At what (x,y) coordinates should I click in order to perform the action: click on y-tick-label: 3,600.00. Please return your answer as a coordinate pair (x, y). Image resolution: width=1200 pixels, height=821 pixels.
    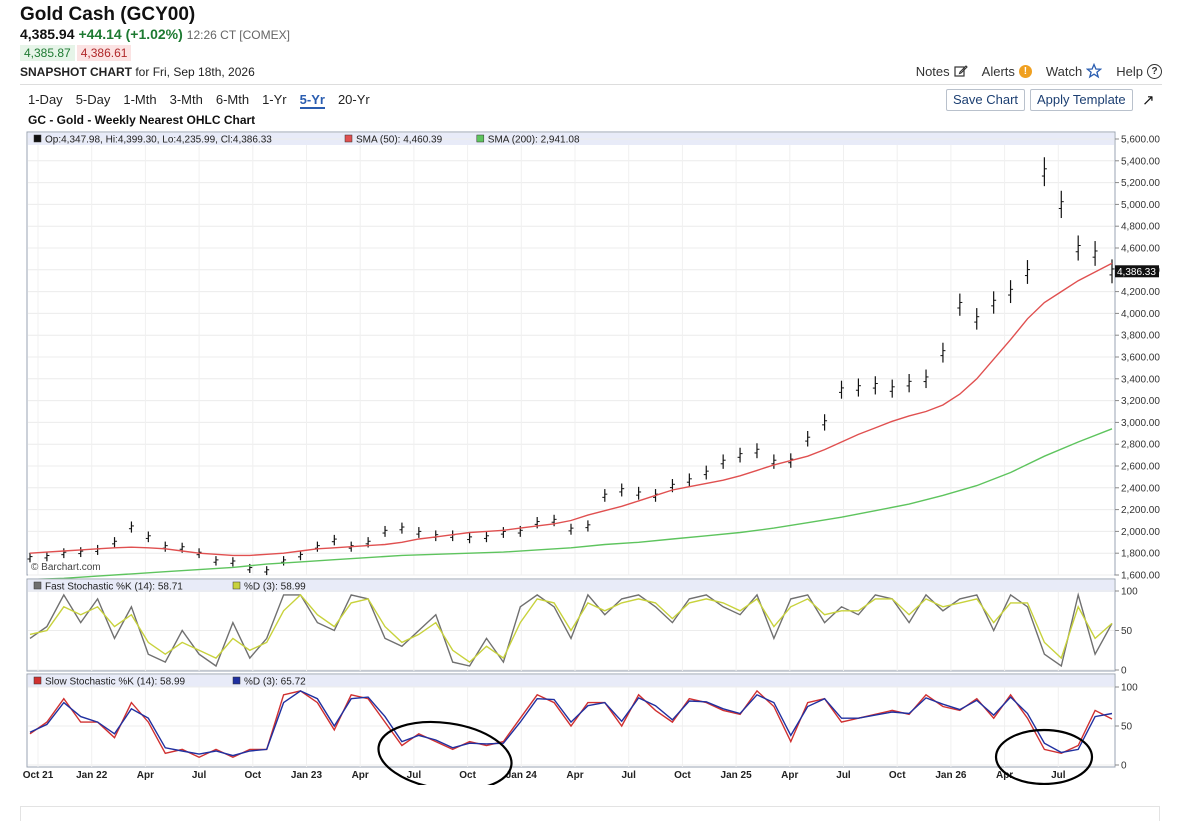
    Looking at the image, I should click on (1140, 358).